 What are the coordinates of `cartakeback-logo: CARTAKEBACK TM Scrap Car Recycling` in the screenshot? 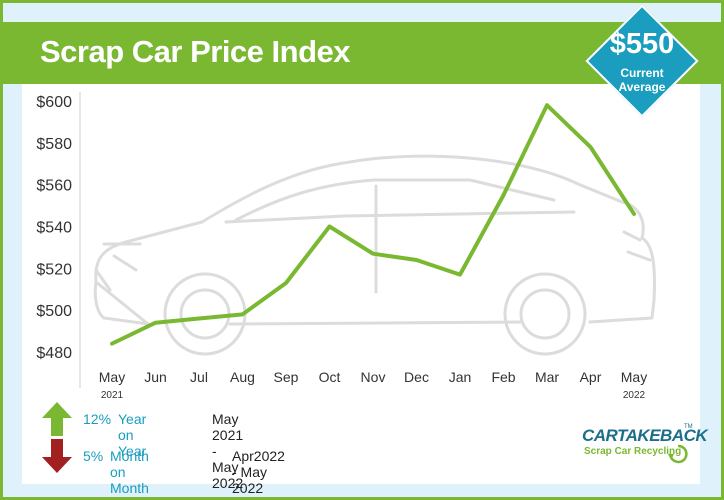 It's located at (644, 443).